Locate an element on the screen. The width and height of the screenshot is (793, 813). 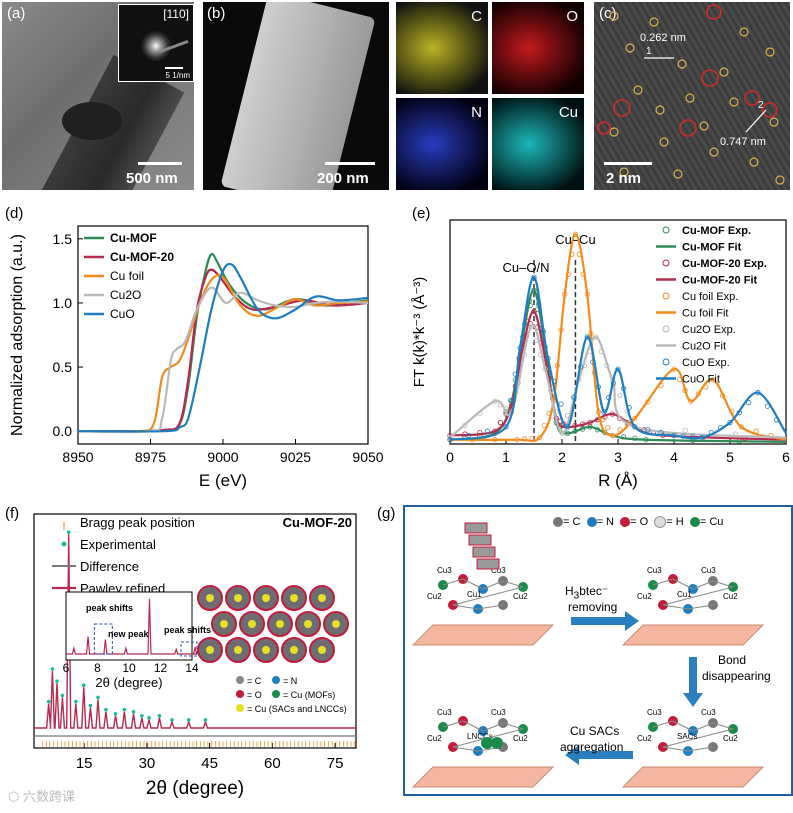
x-tick-label-d: 9000 is located at coordinates (222, 457).